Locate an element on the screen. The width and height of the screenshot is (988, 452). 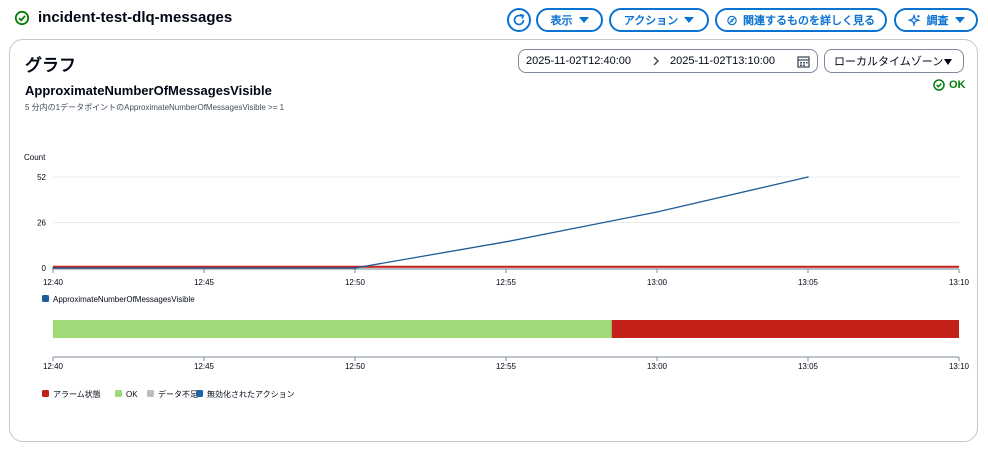
timezone-label: ローカルタイムゾーン is located at coordinates (889, 62).